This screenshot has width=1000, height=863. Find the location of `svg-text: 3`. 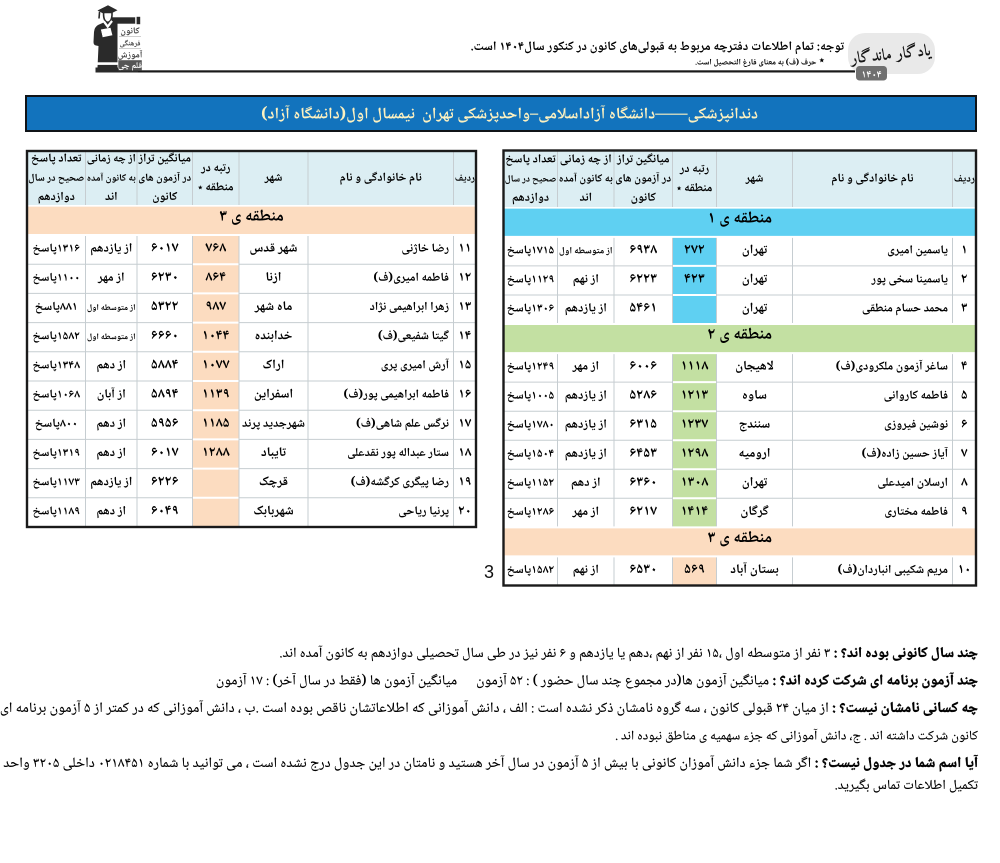

svg-text: 3 is located at coordinates (489, 572).